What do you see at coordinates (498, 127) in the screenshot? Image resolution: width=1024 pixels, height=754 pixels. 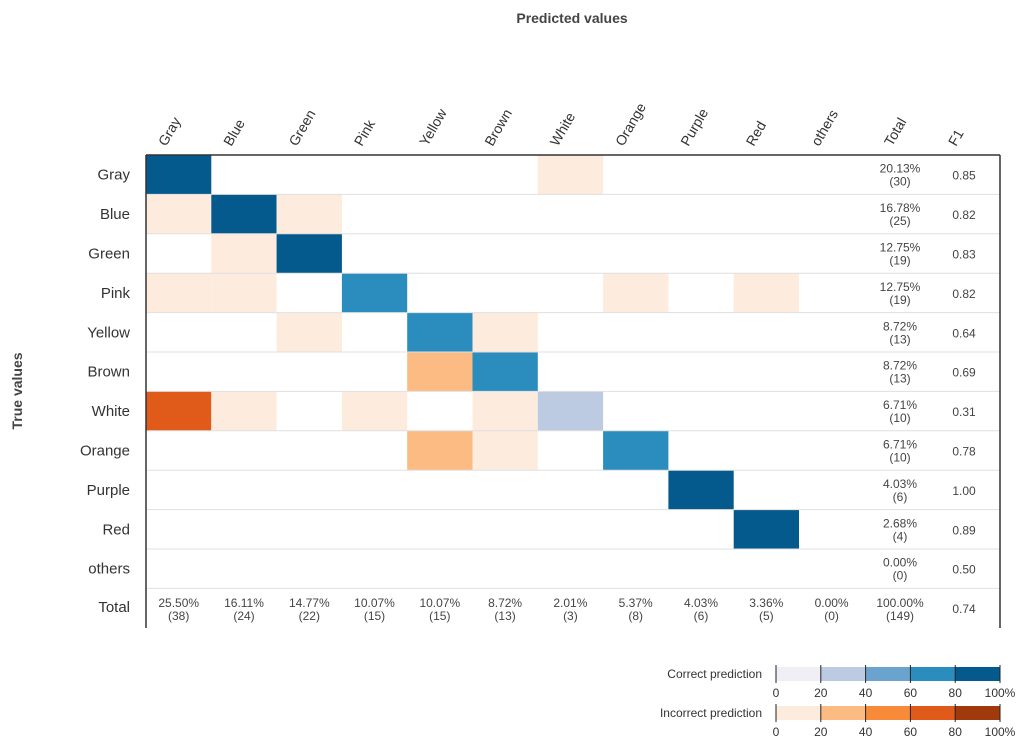 I see `column-label: Brown` at bounding box center [498, 127].